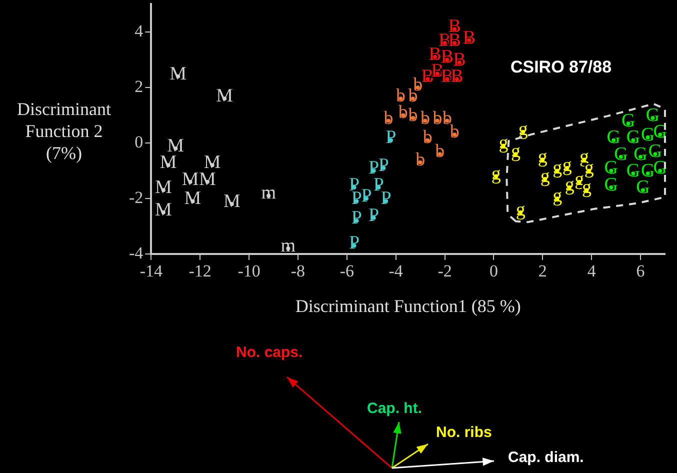 The image size is (677, 473). I want to click on y-tick-label: -2, so click(136, 197).